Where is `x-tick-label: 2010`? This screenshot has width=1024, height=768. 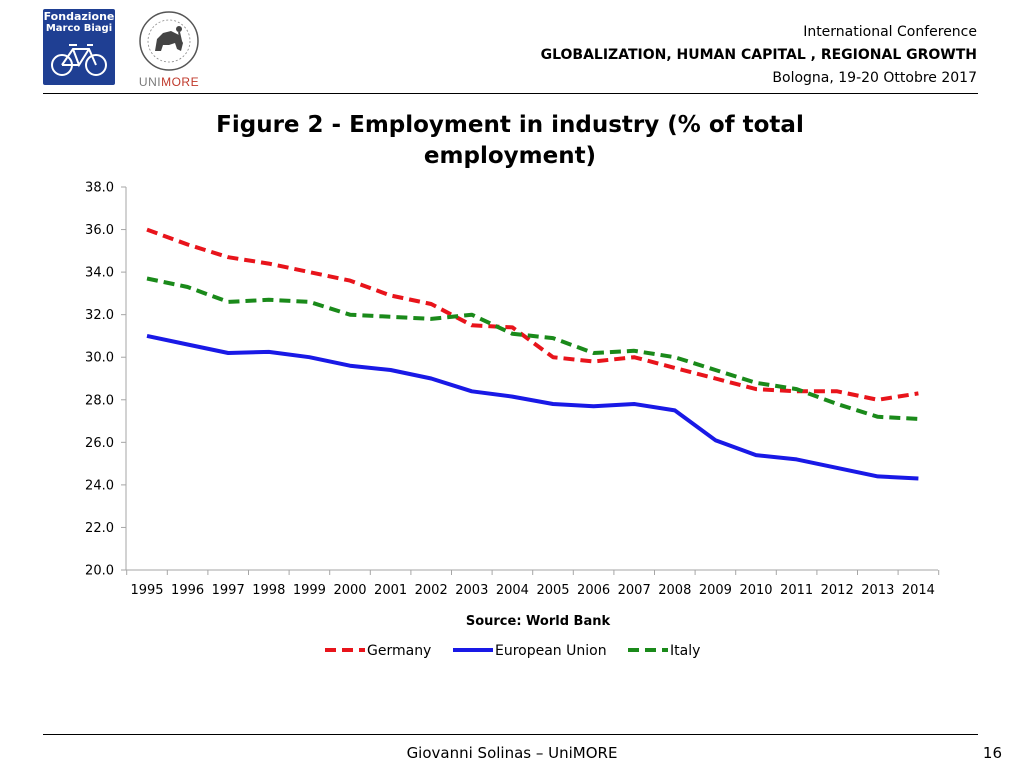
x-tick-label: 2010 is located at coordinates (755, 590).